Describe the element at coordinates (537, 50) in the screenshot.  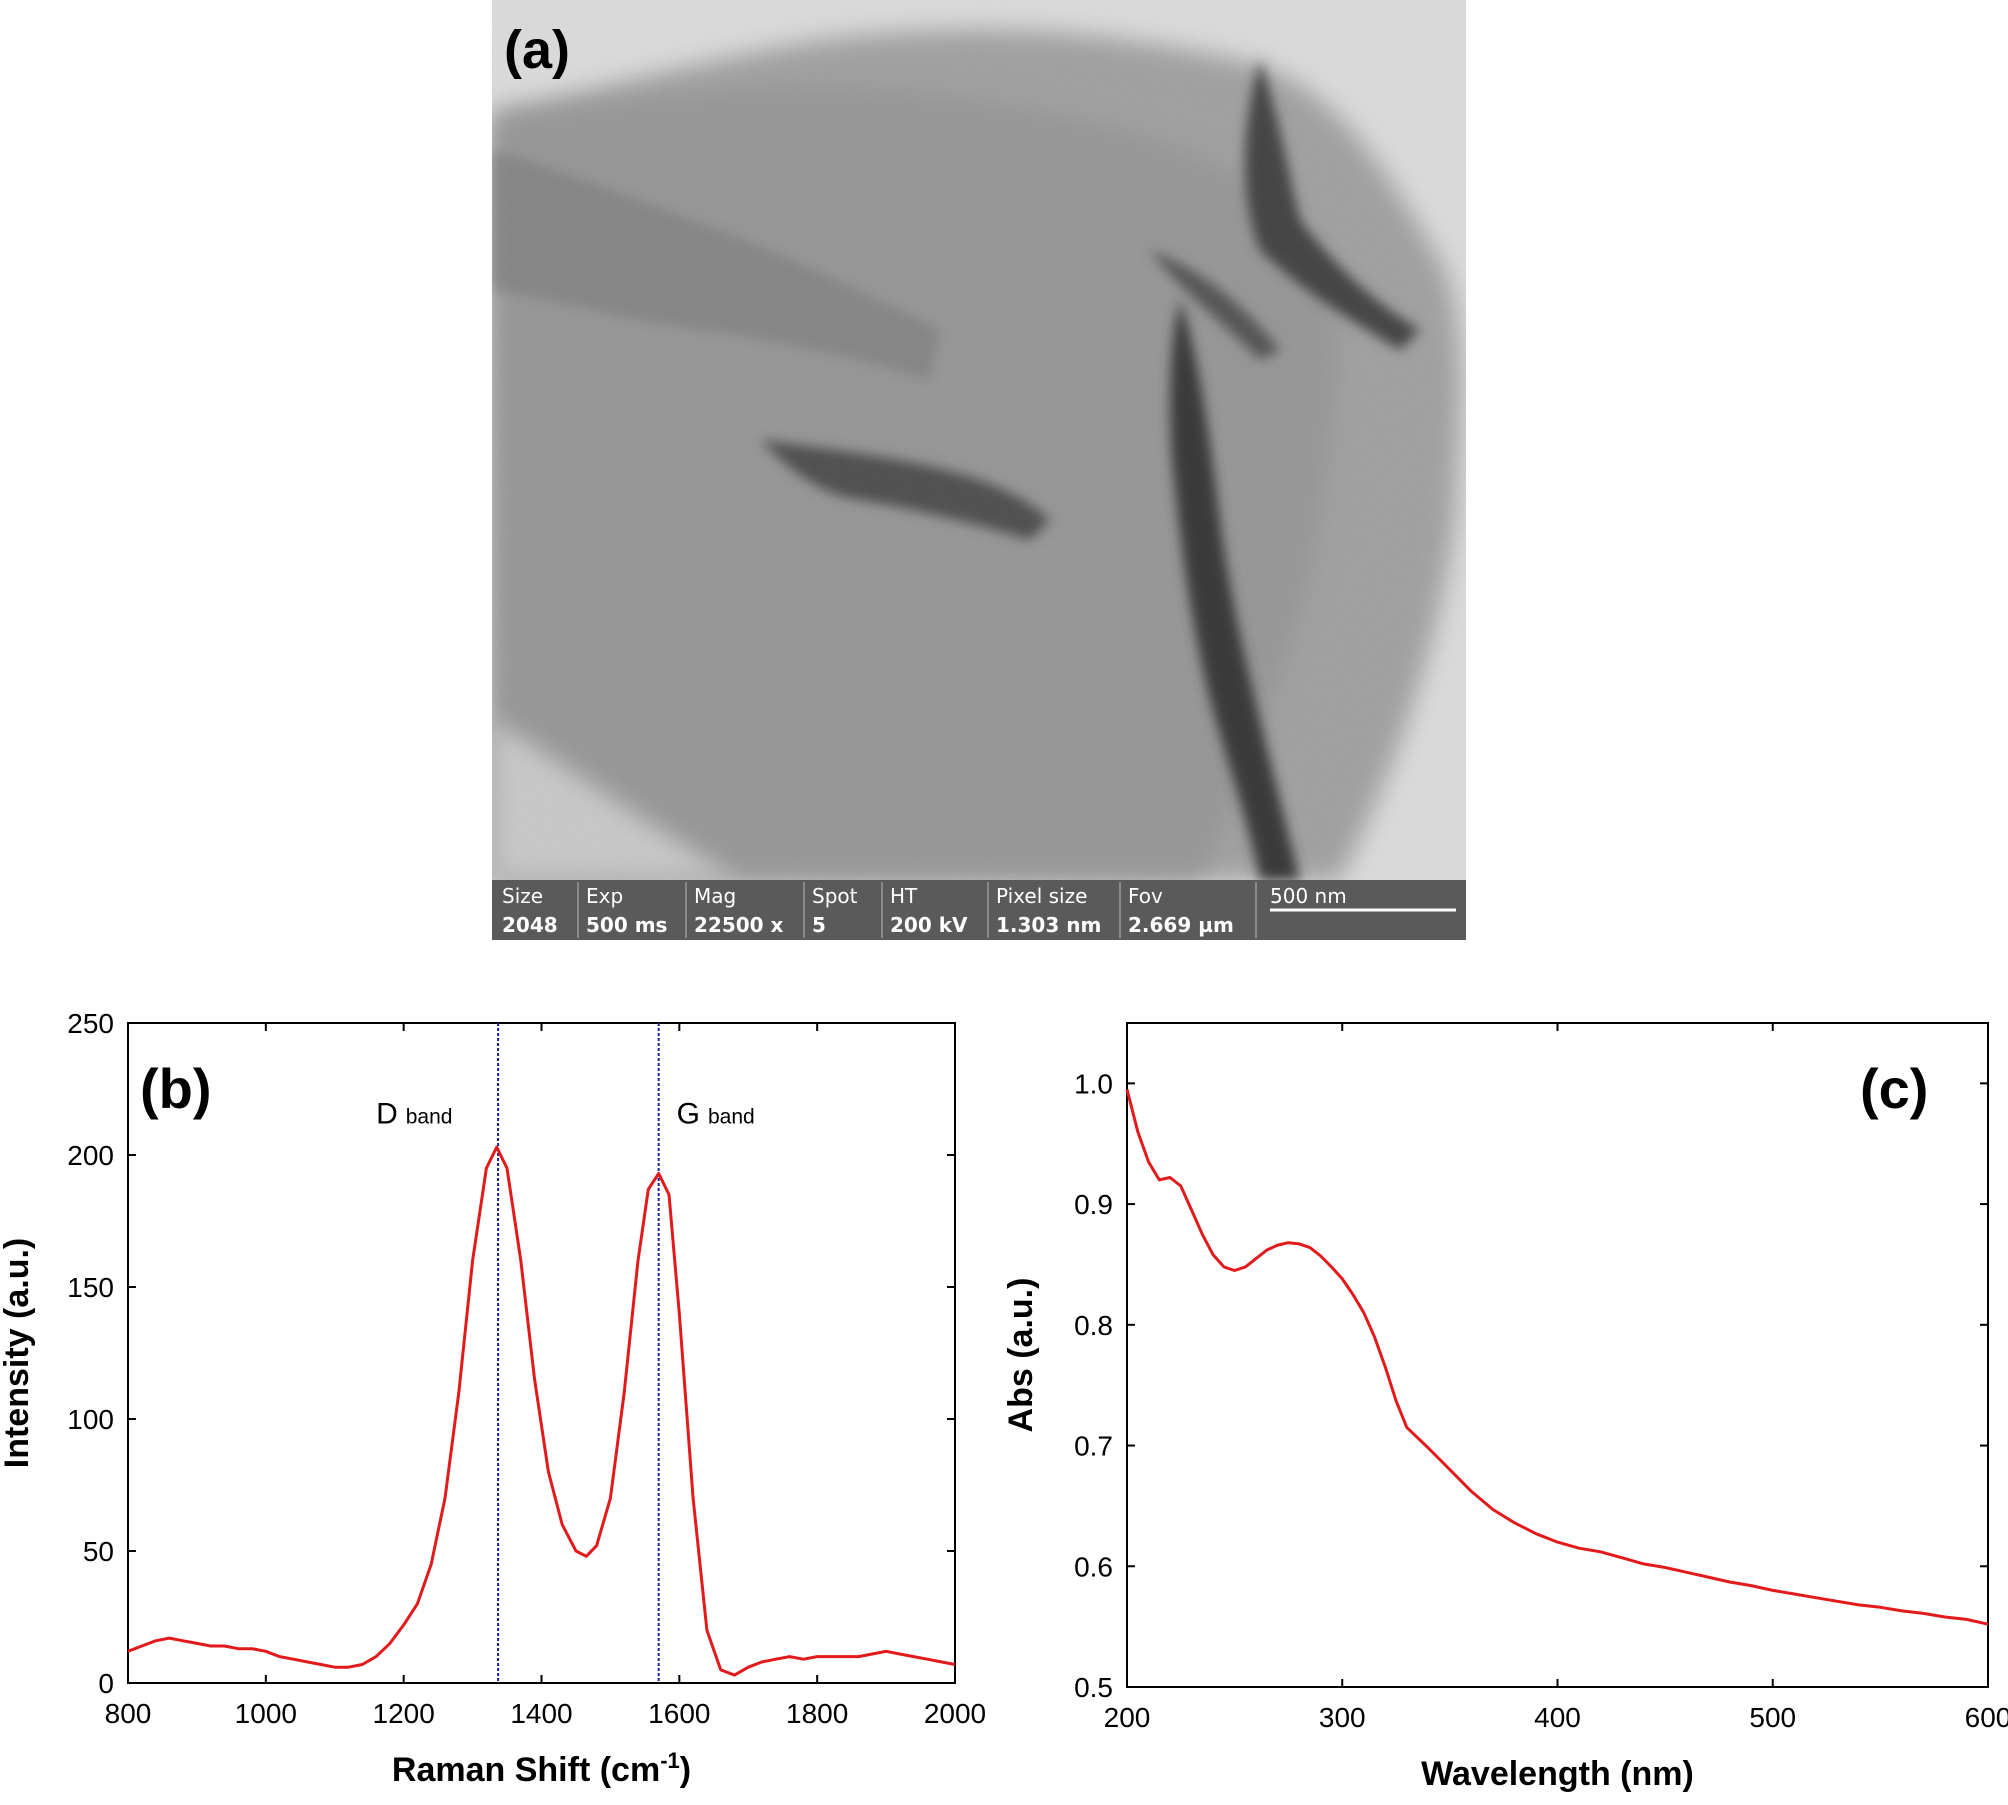
I see `panel-label-a: (a)` at that location.